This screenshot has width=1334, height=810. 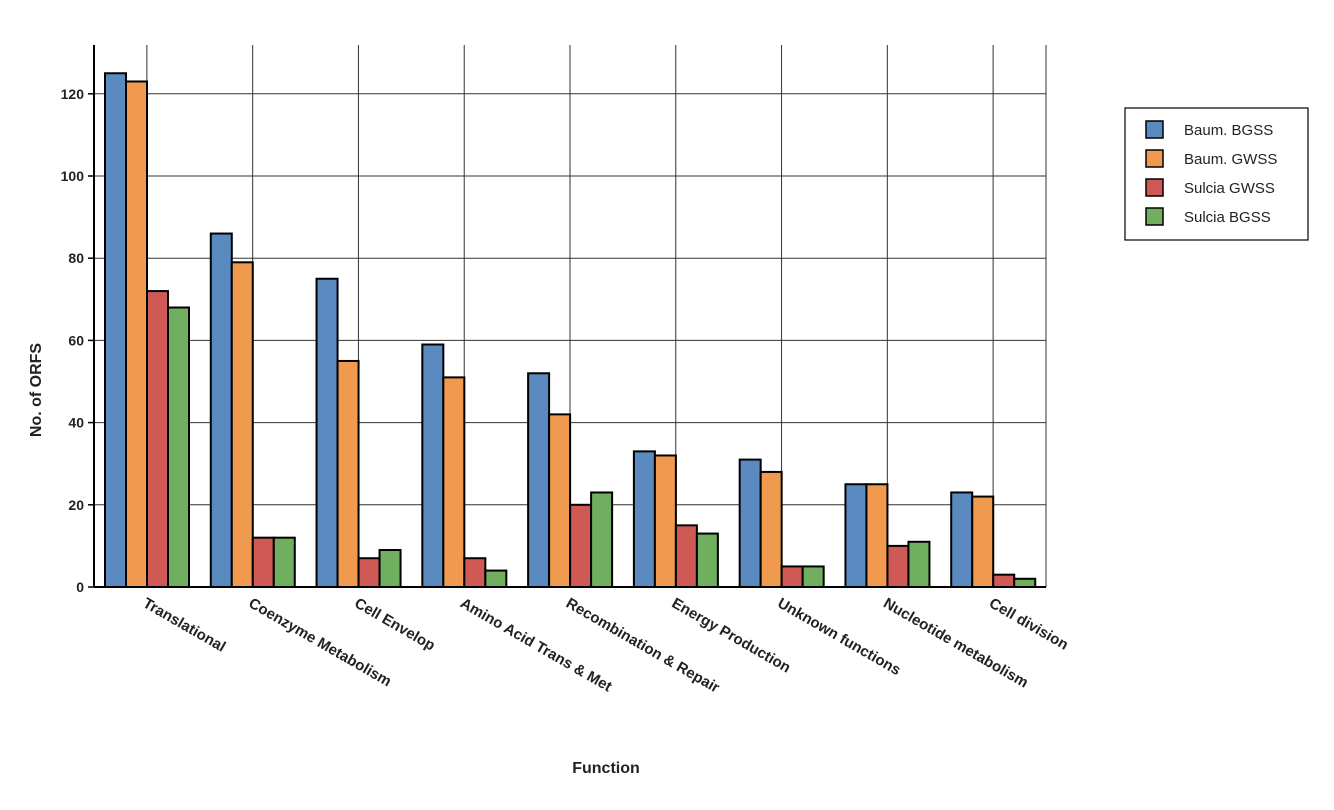 What do you see at coordinates (80, 587) in the screenshot?
I see `y-tick-label: 0` at bounding box center [80, 587].